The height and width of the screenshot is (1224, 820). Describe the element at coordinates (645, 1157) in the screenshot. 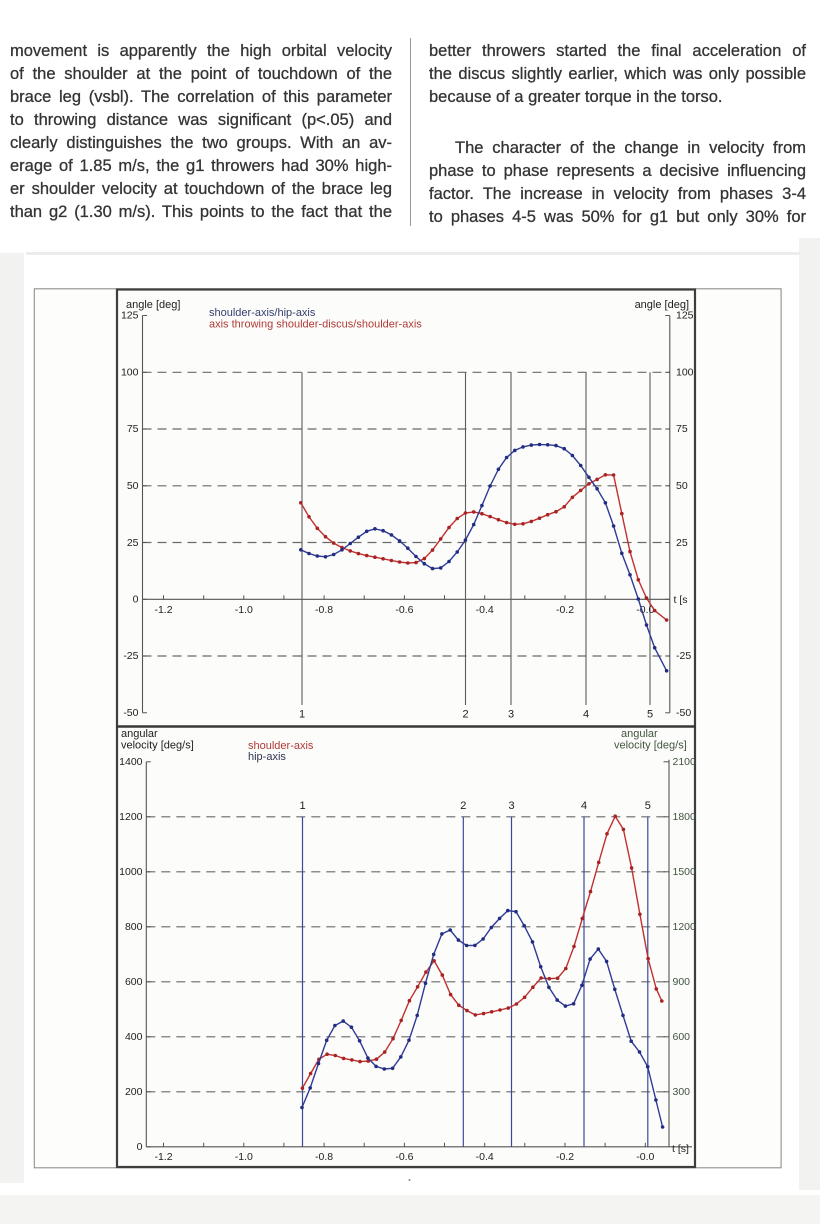

I see `svg-text: -0.0` at that location.